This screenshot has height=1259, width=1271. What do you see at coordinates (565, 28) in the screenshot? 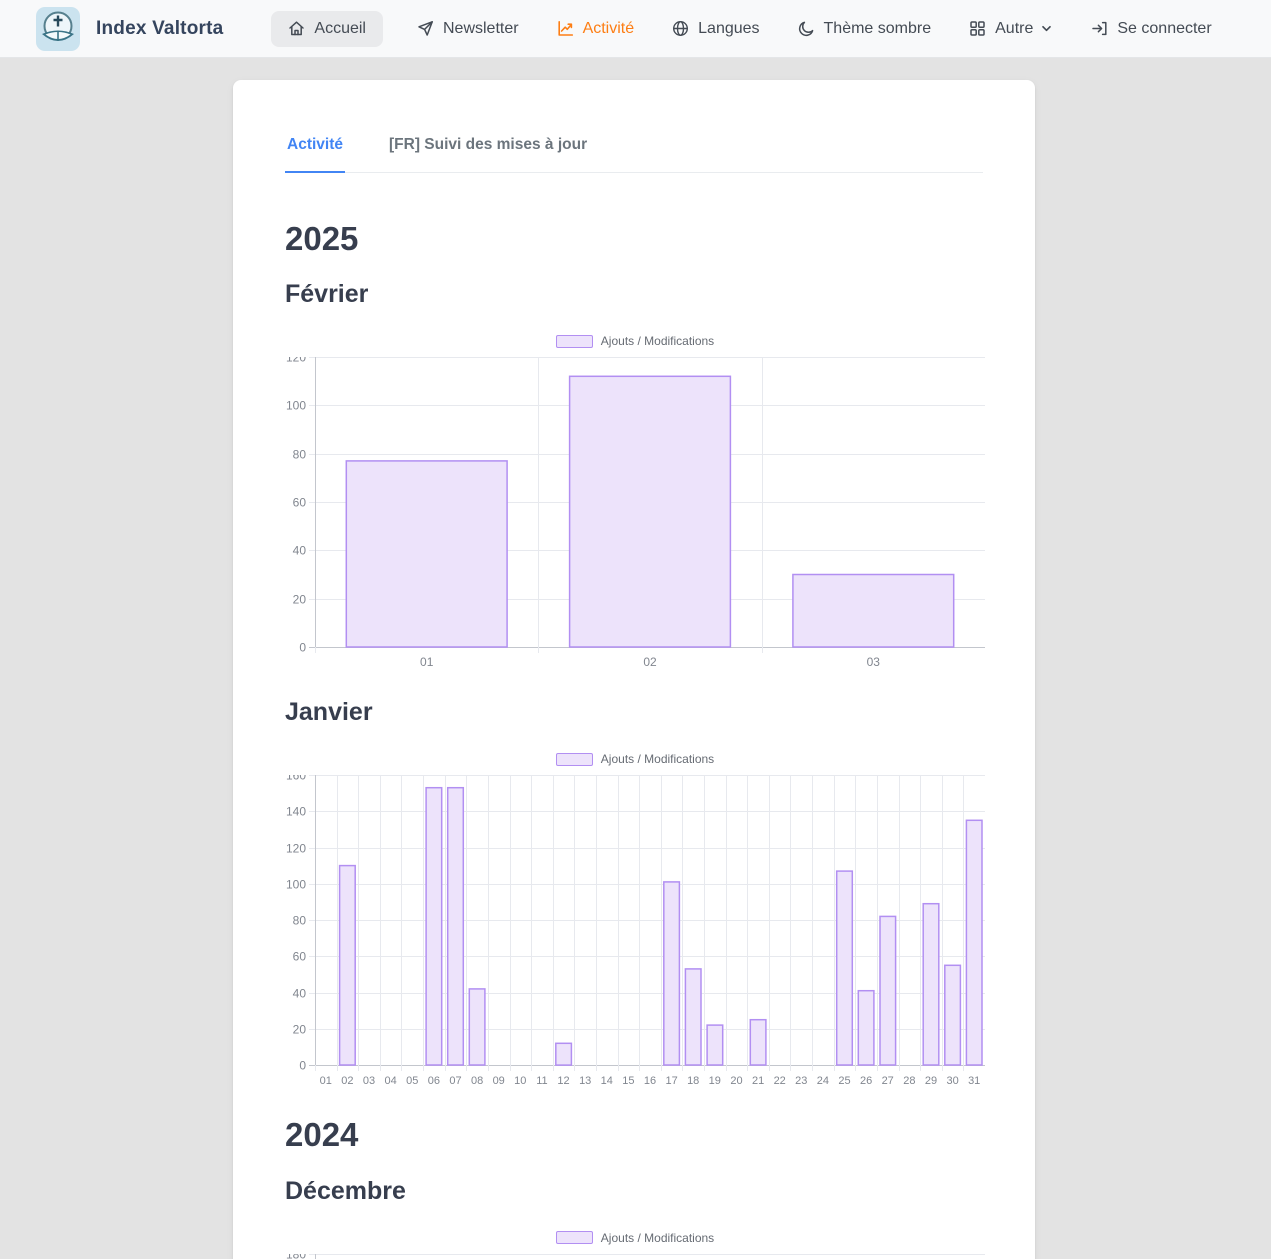
I see `graph-up-icon` at bounding box center [565, 28].